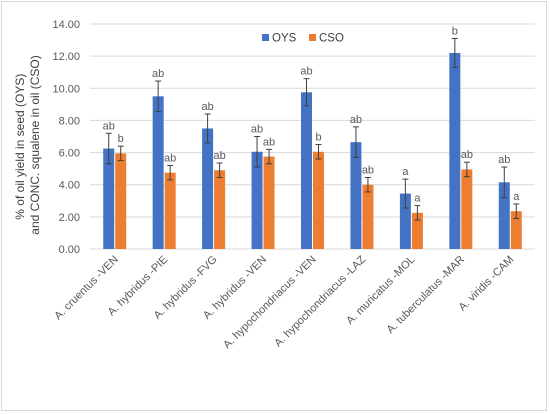 The width and height of the screenshot is (550, 414). Describe the element at coordinates (35, 144) in the screenshot. I see `y-axis-title-line2: and CONC. squalene in oil (CSO)` at that location.